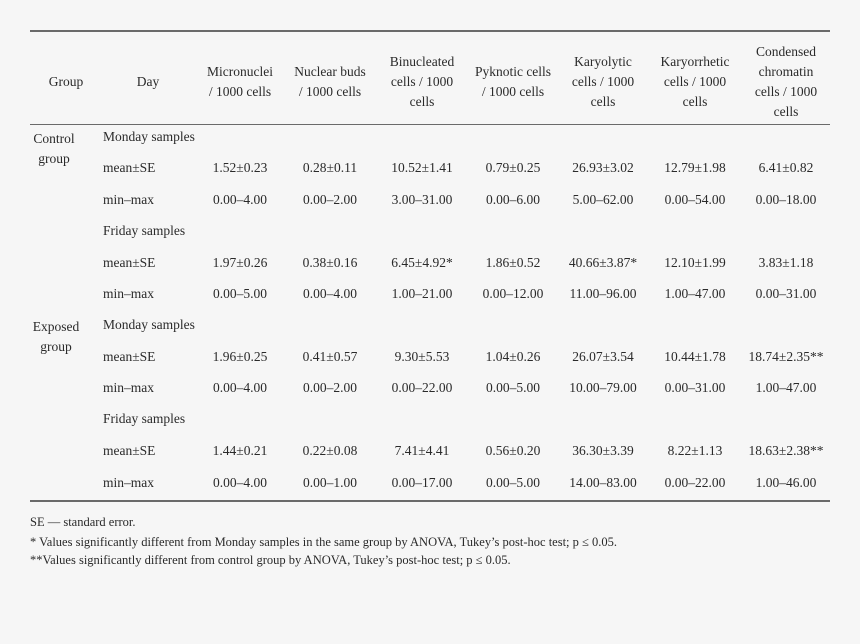  Describe the element at coordinates (422, 293) in the screenshot. I see `table-cell: 1.00–21.00` at that location.